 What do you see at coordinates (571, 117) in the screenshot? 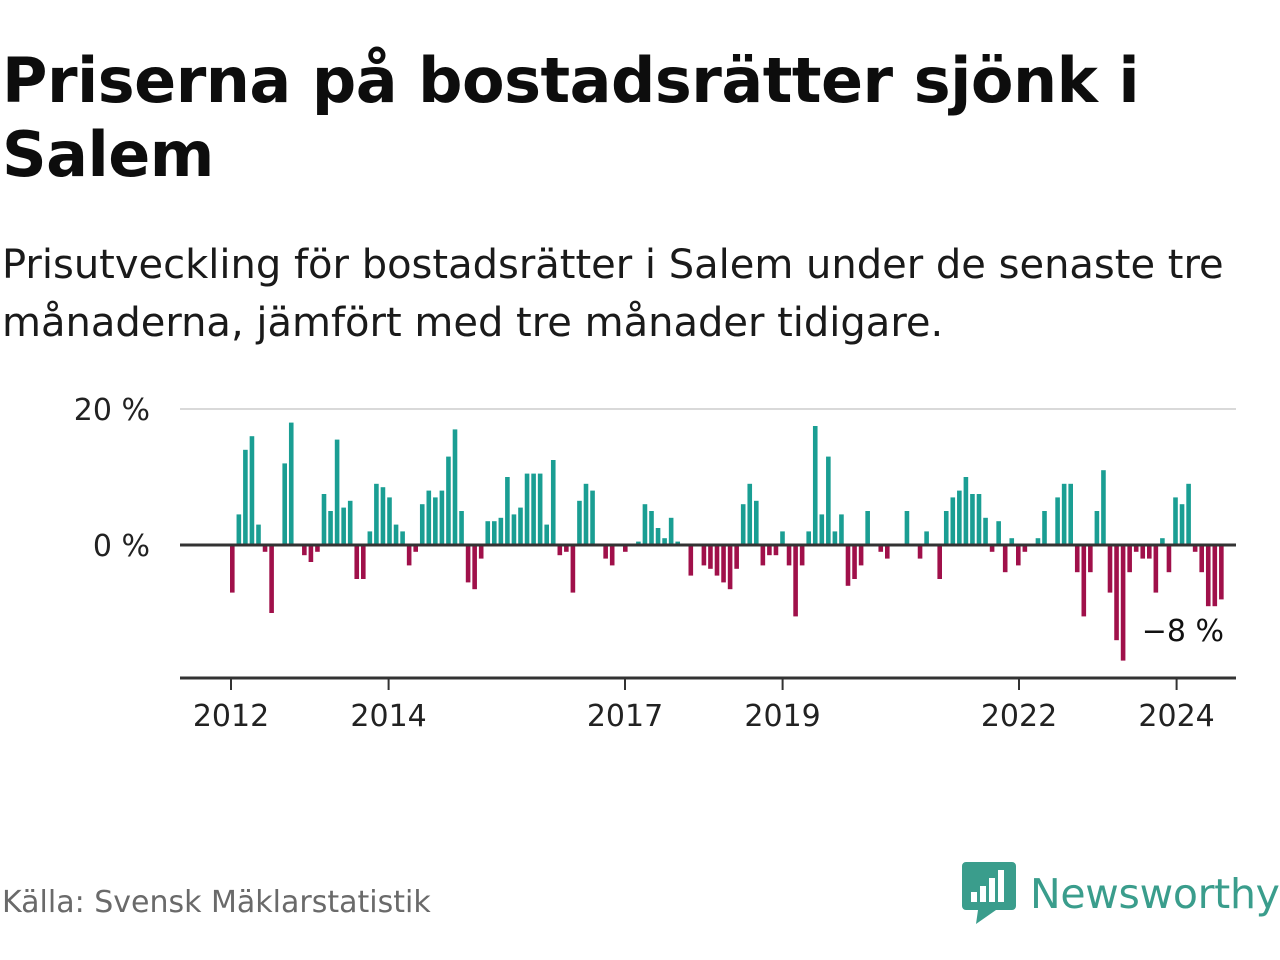
I see `chart-title: Priserna på bostadsrätter sjönk i Salem` at bounding box center [571, 117].